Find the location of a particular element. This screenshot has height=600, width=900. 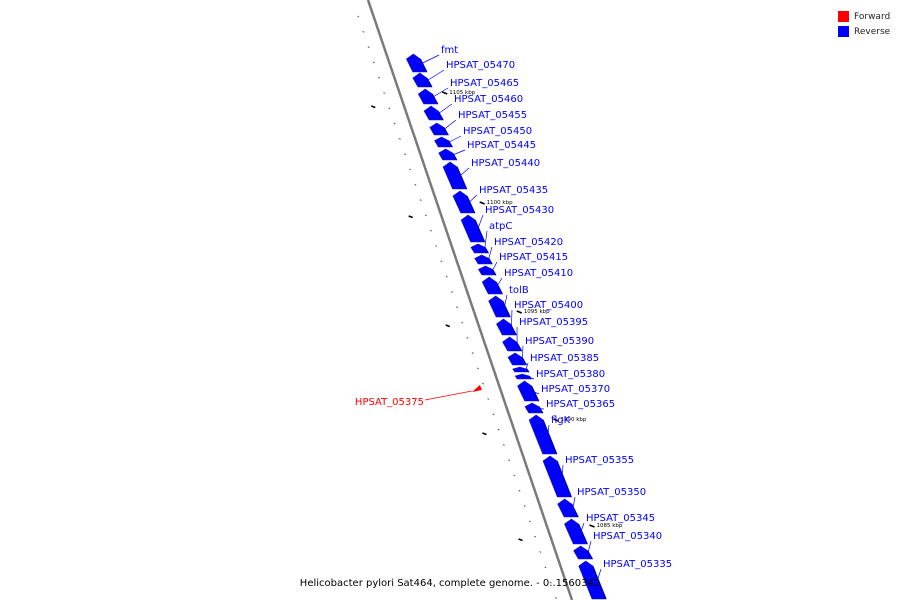

gene-label: fmt is located at coordinates (449, 50).